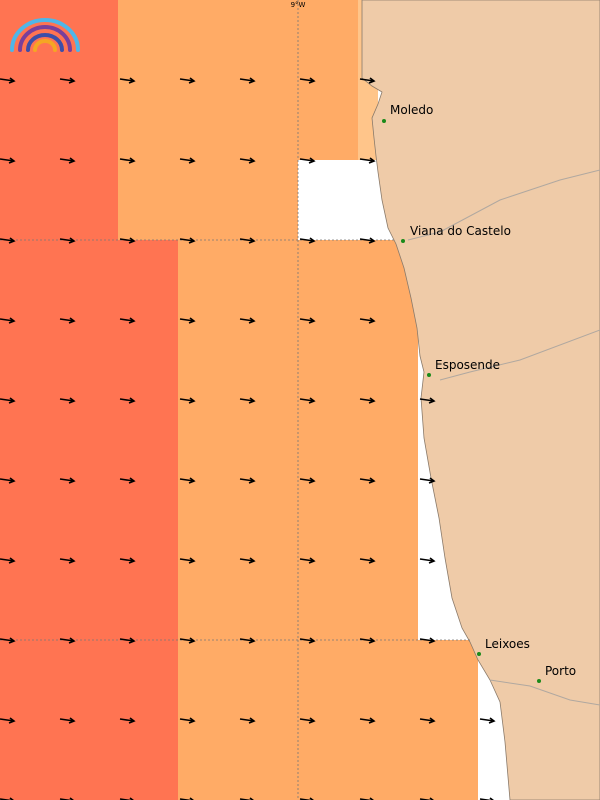 The image size is (600, 800). What do you see at coordinates (411, 110) in the screenshot?
I see `place-label: Moledo` at bounding box center [411, 110].